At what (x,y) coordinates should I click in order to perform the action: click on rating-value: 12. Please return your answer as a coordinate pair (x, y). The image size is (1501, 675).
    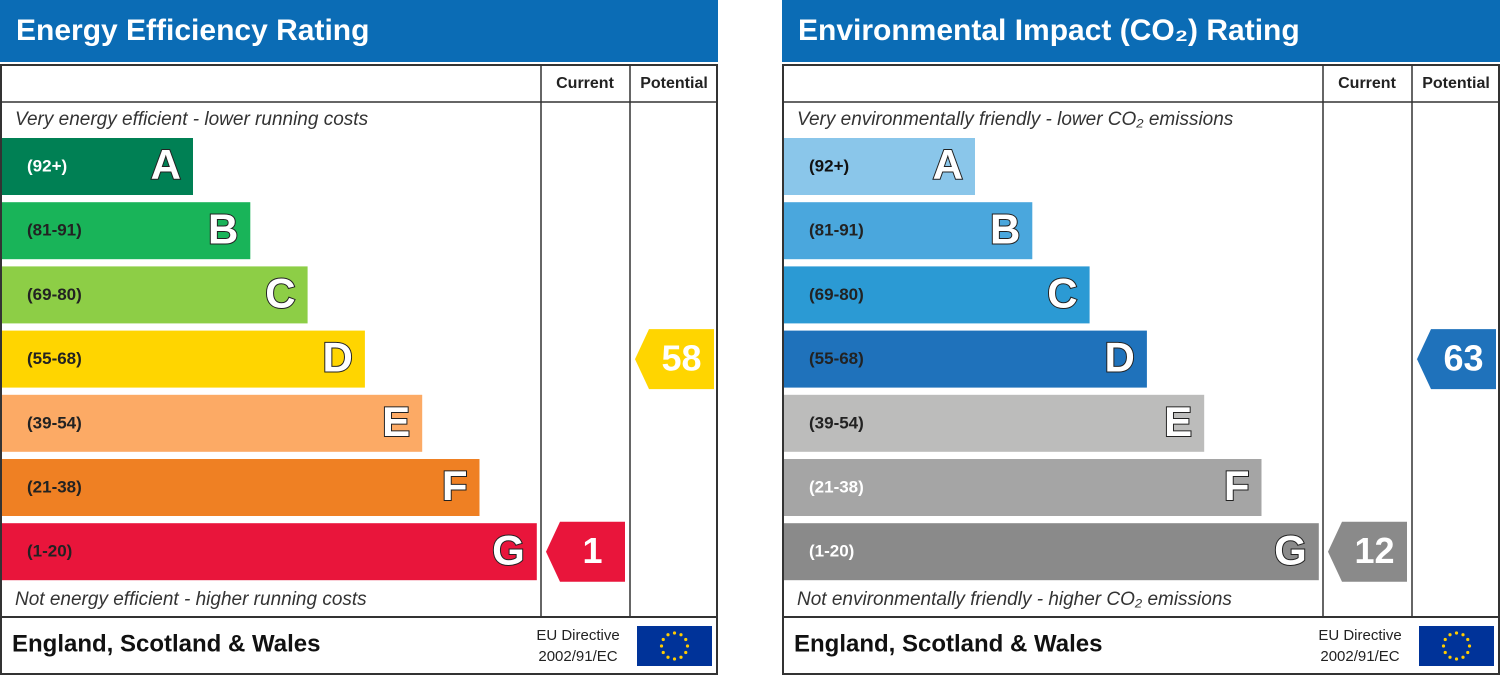
    Looking at the image, I should click on (1374, 550).